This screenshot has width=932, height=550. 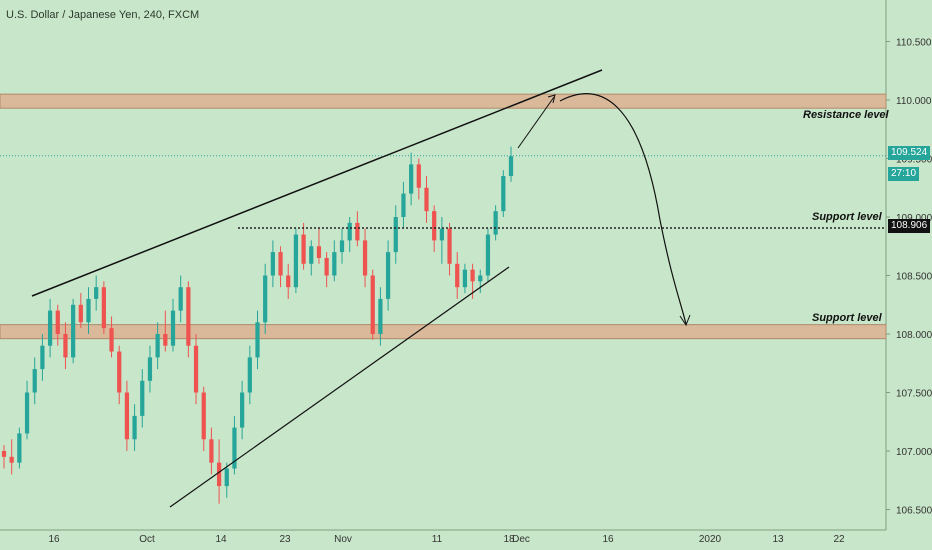 I want to click on time-tick-label: 18, so click(x=509, y=539).